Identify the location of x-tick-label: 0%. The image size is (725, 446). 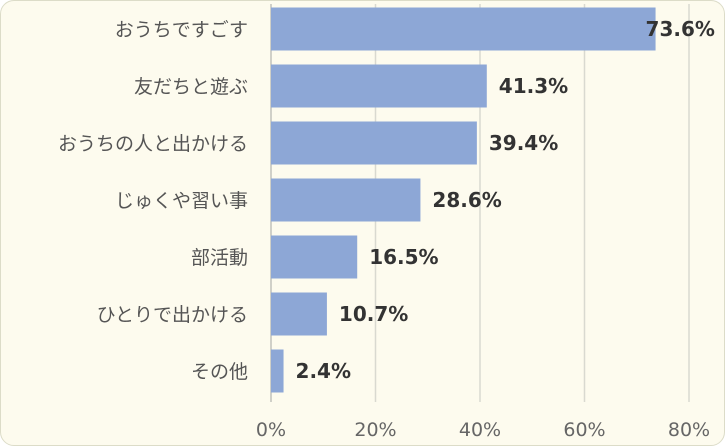
(271, 430).